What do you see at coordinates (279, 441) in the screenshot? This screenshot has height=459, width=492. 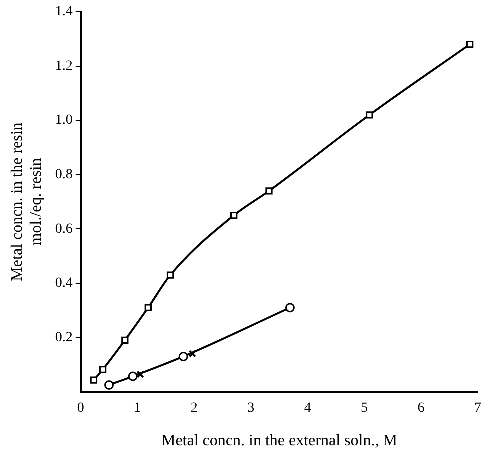 I see `x-axis-title: Metal concn. in the external soln., M` at bounding box center [279, 441].